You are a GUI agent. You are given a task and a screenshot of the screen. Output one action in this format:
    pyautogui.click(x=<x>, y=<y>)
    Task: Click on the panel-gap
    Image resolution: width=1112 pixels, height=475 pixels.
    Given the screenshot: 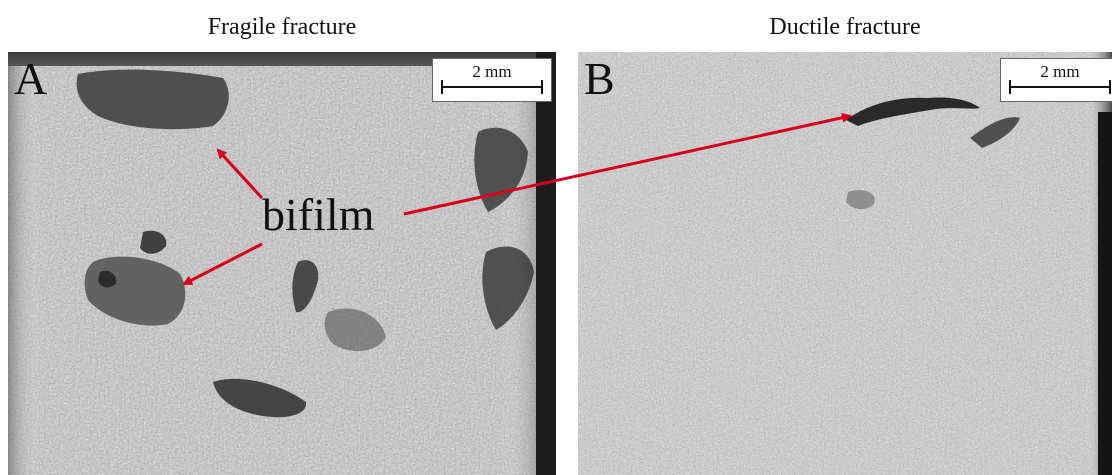 What is the action you would take?
    pyautogui.click(x=567, y=263)
    